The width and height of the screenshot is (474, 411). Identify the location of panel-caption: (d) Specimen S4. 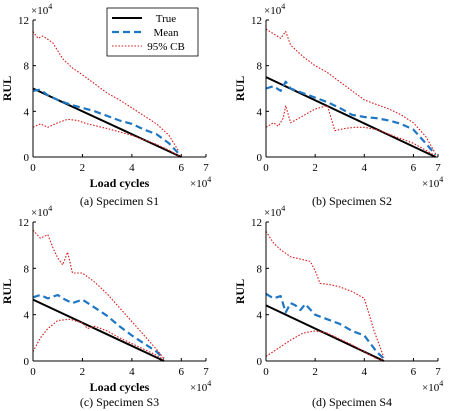
(352, 402).